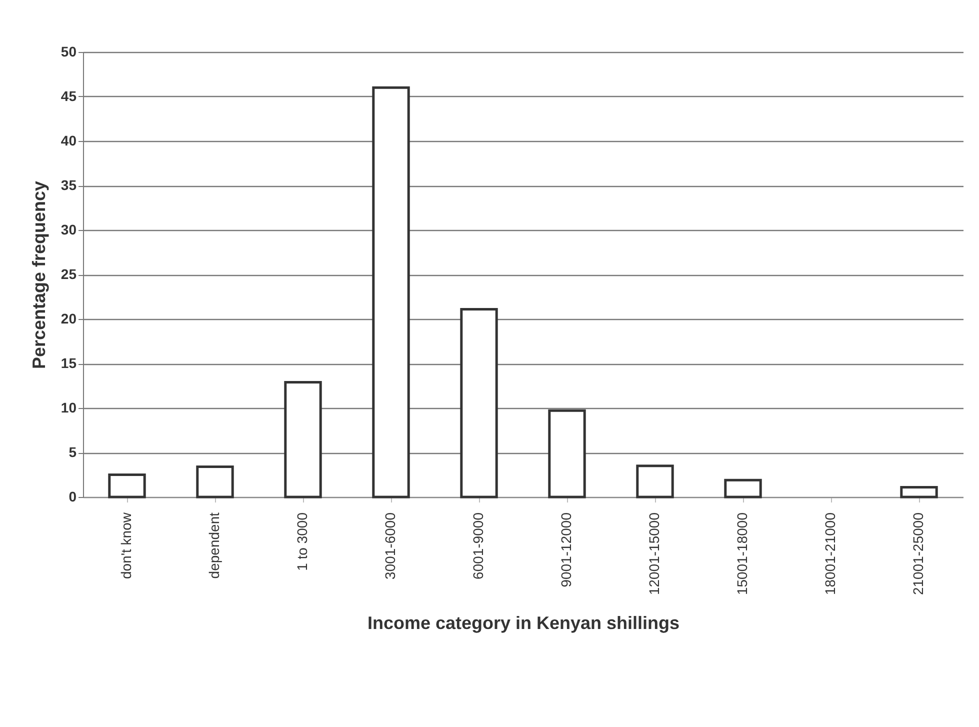  Describe the element at coordinates (742, 554) in the screenshot. I see `x-tick-label: 15001-18000` at that location.